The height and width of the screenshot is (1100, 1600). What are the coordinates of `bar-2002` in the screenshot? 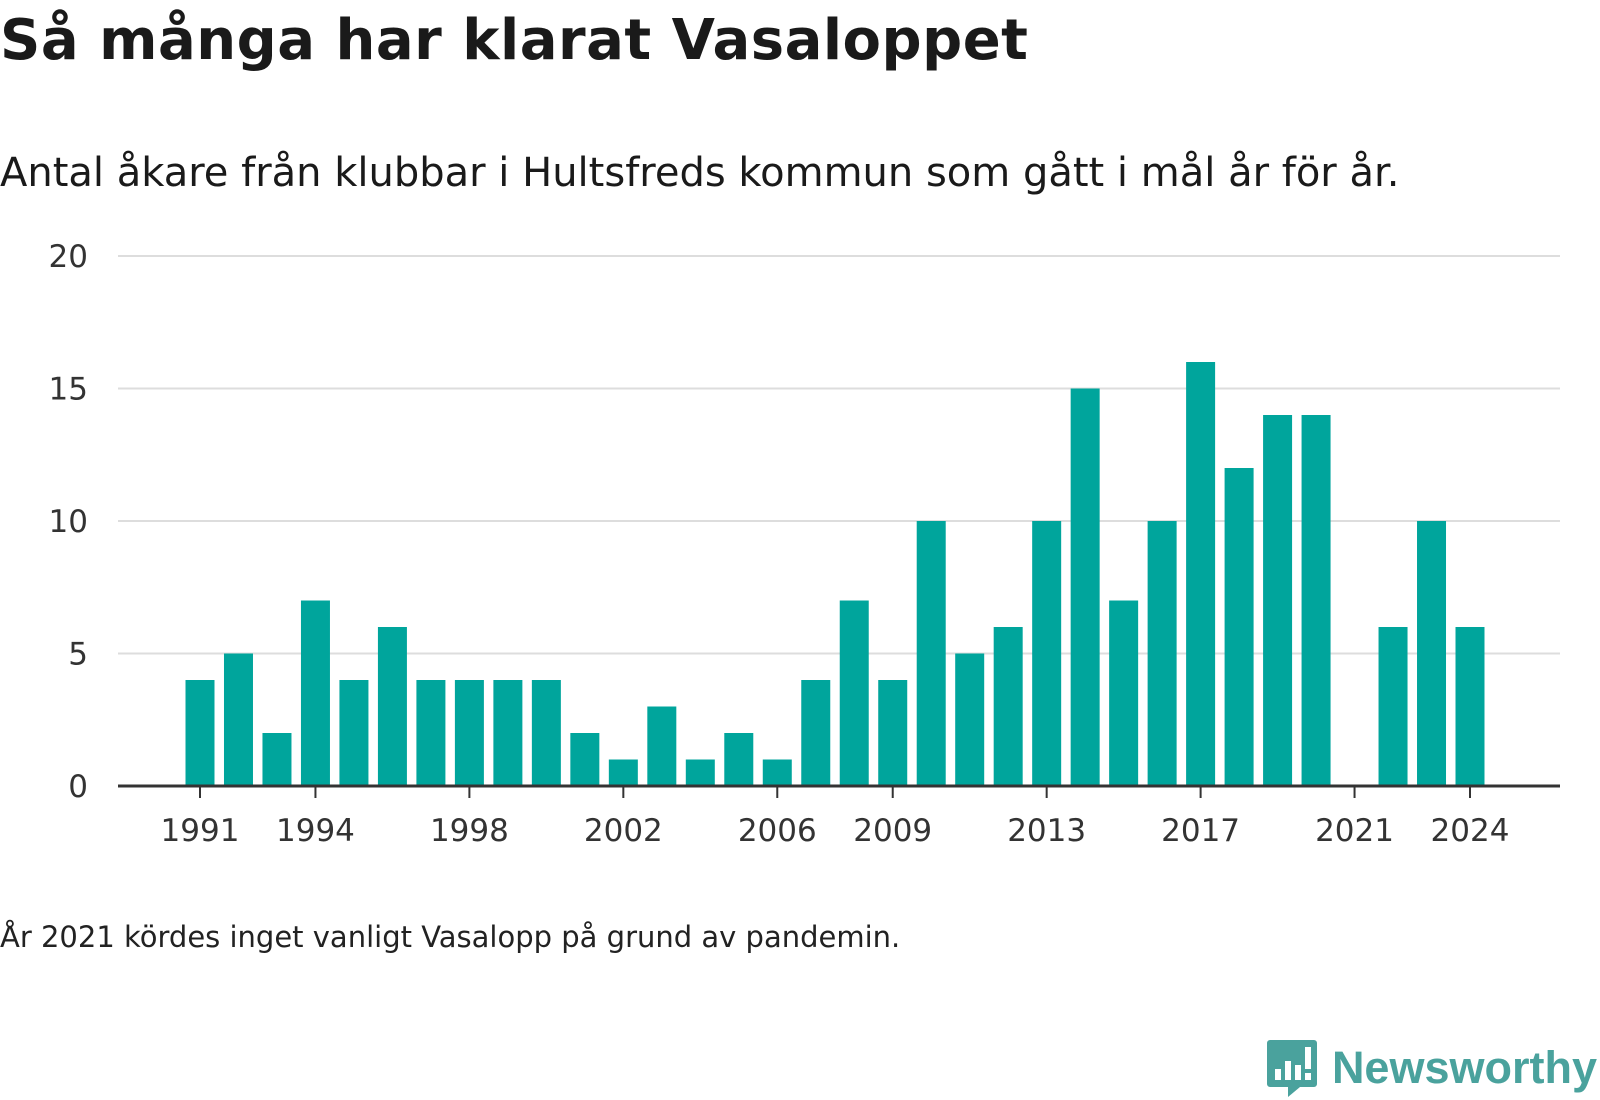 It's located at (623, 772).